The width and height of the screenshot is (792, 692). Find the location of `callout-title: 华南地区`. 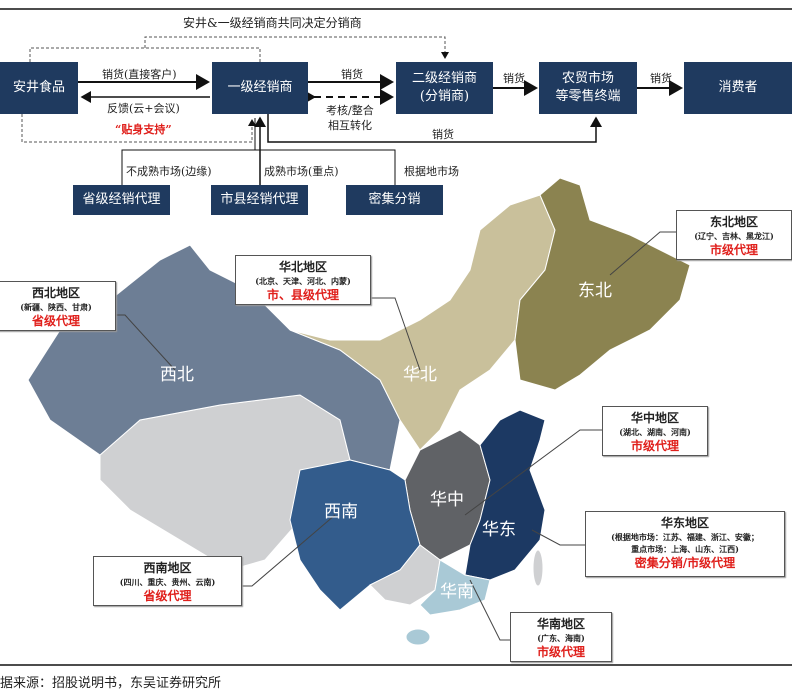

callout-title: 华南地区 is located at coordinates (560, 624).